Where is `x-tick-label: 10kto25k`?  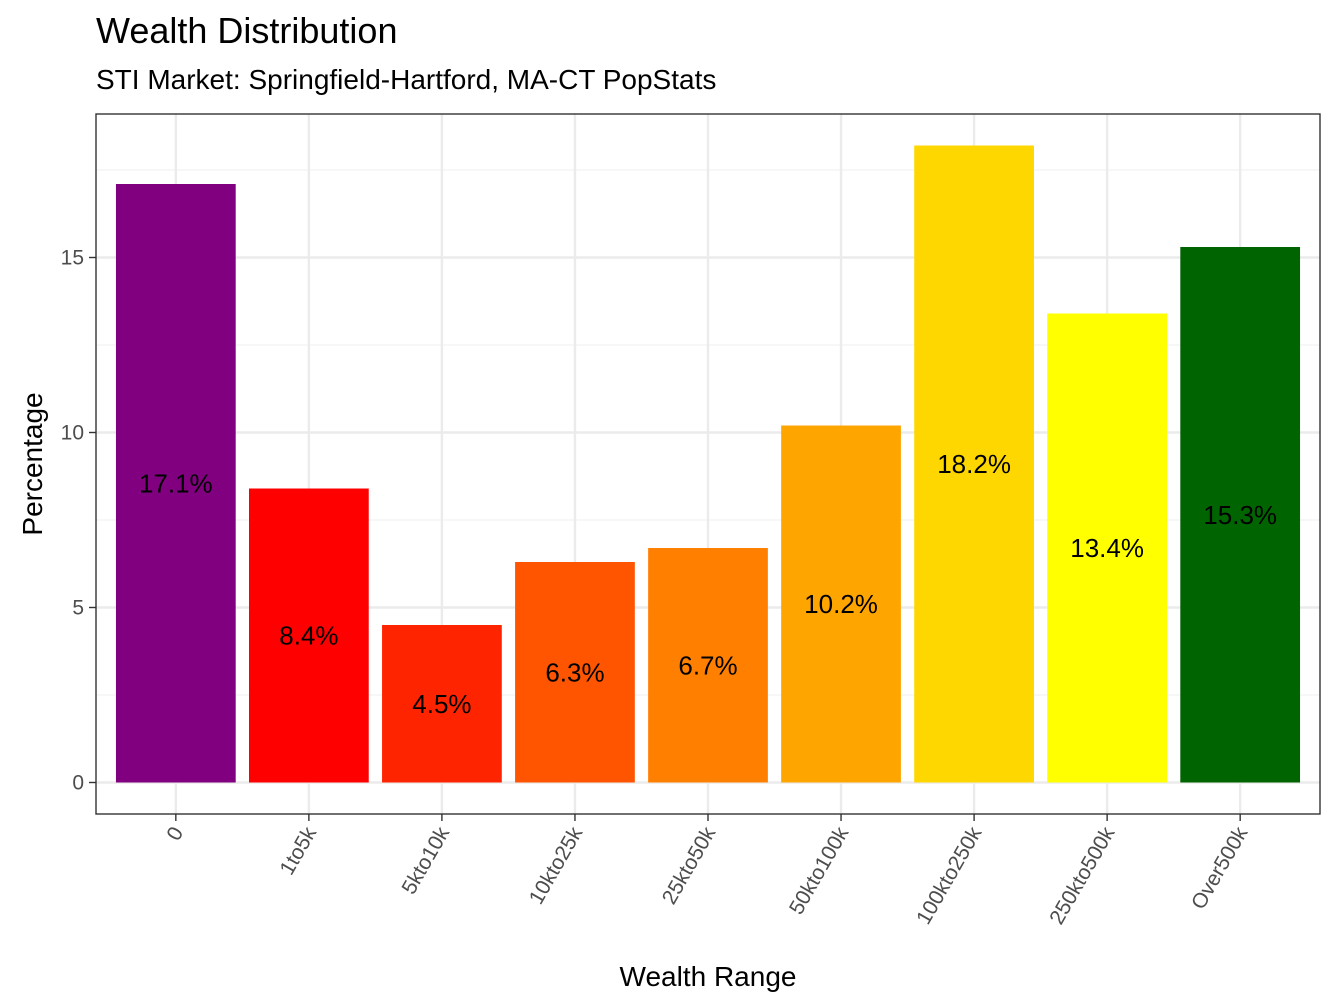
x-tick-label: 10kto25k is located at coordinates (556, 866).